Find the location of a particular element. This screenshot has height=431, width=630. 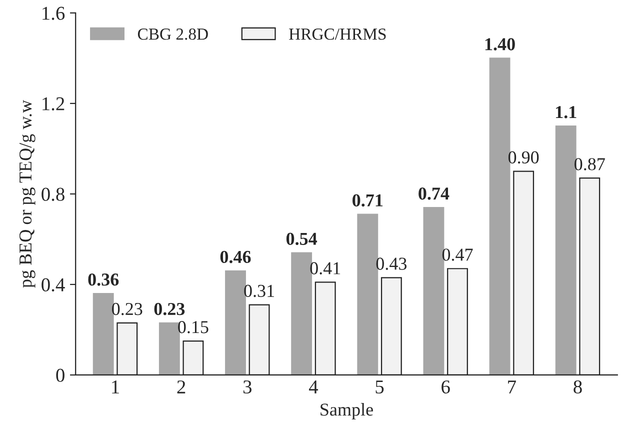

data-label: 0.90 is located at coordinates (523, 157).